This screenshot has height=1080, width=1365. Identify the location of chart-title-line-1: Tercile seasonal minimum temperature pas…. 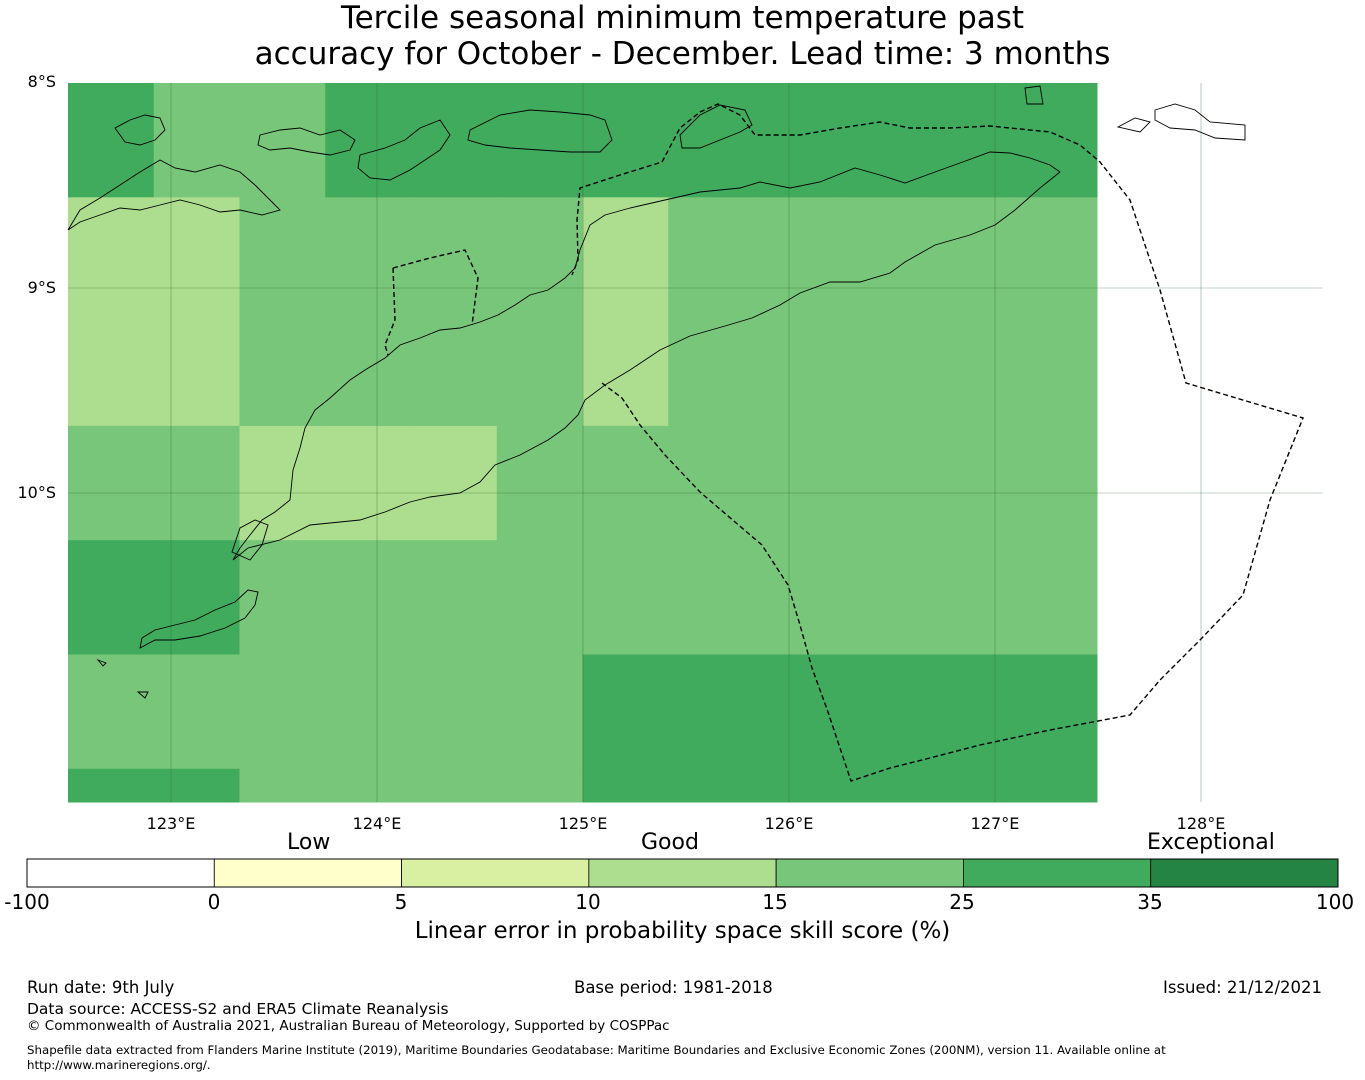
(682, 18).